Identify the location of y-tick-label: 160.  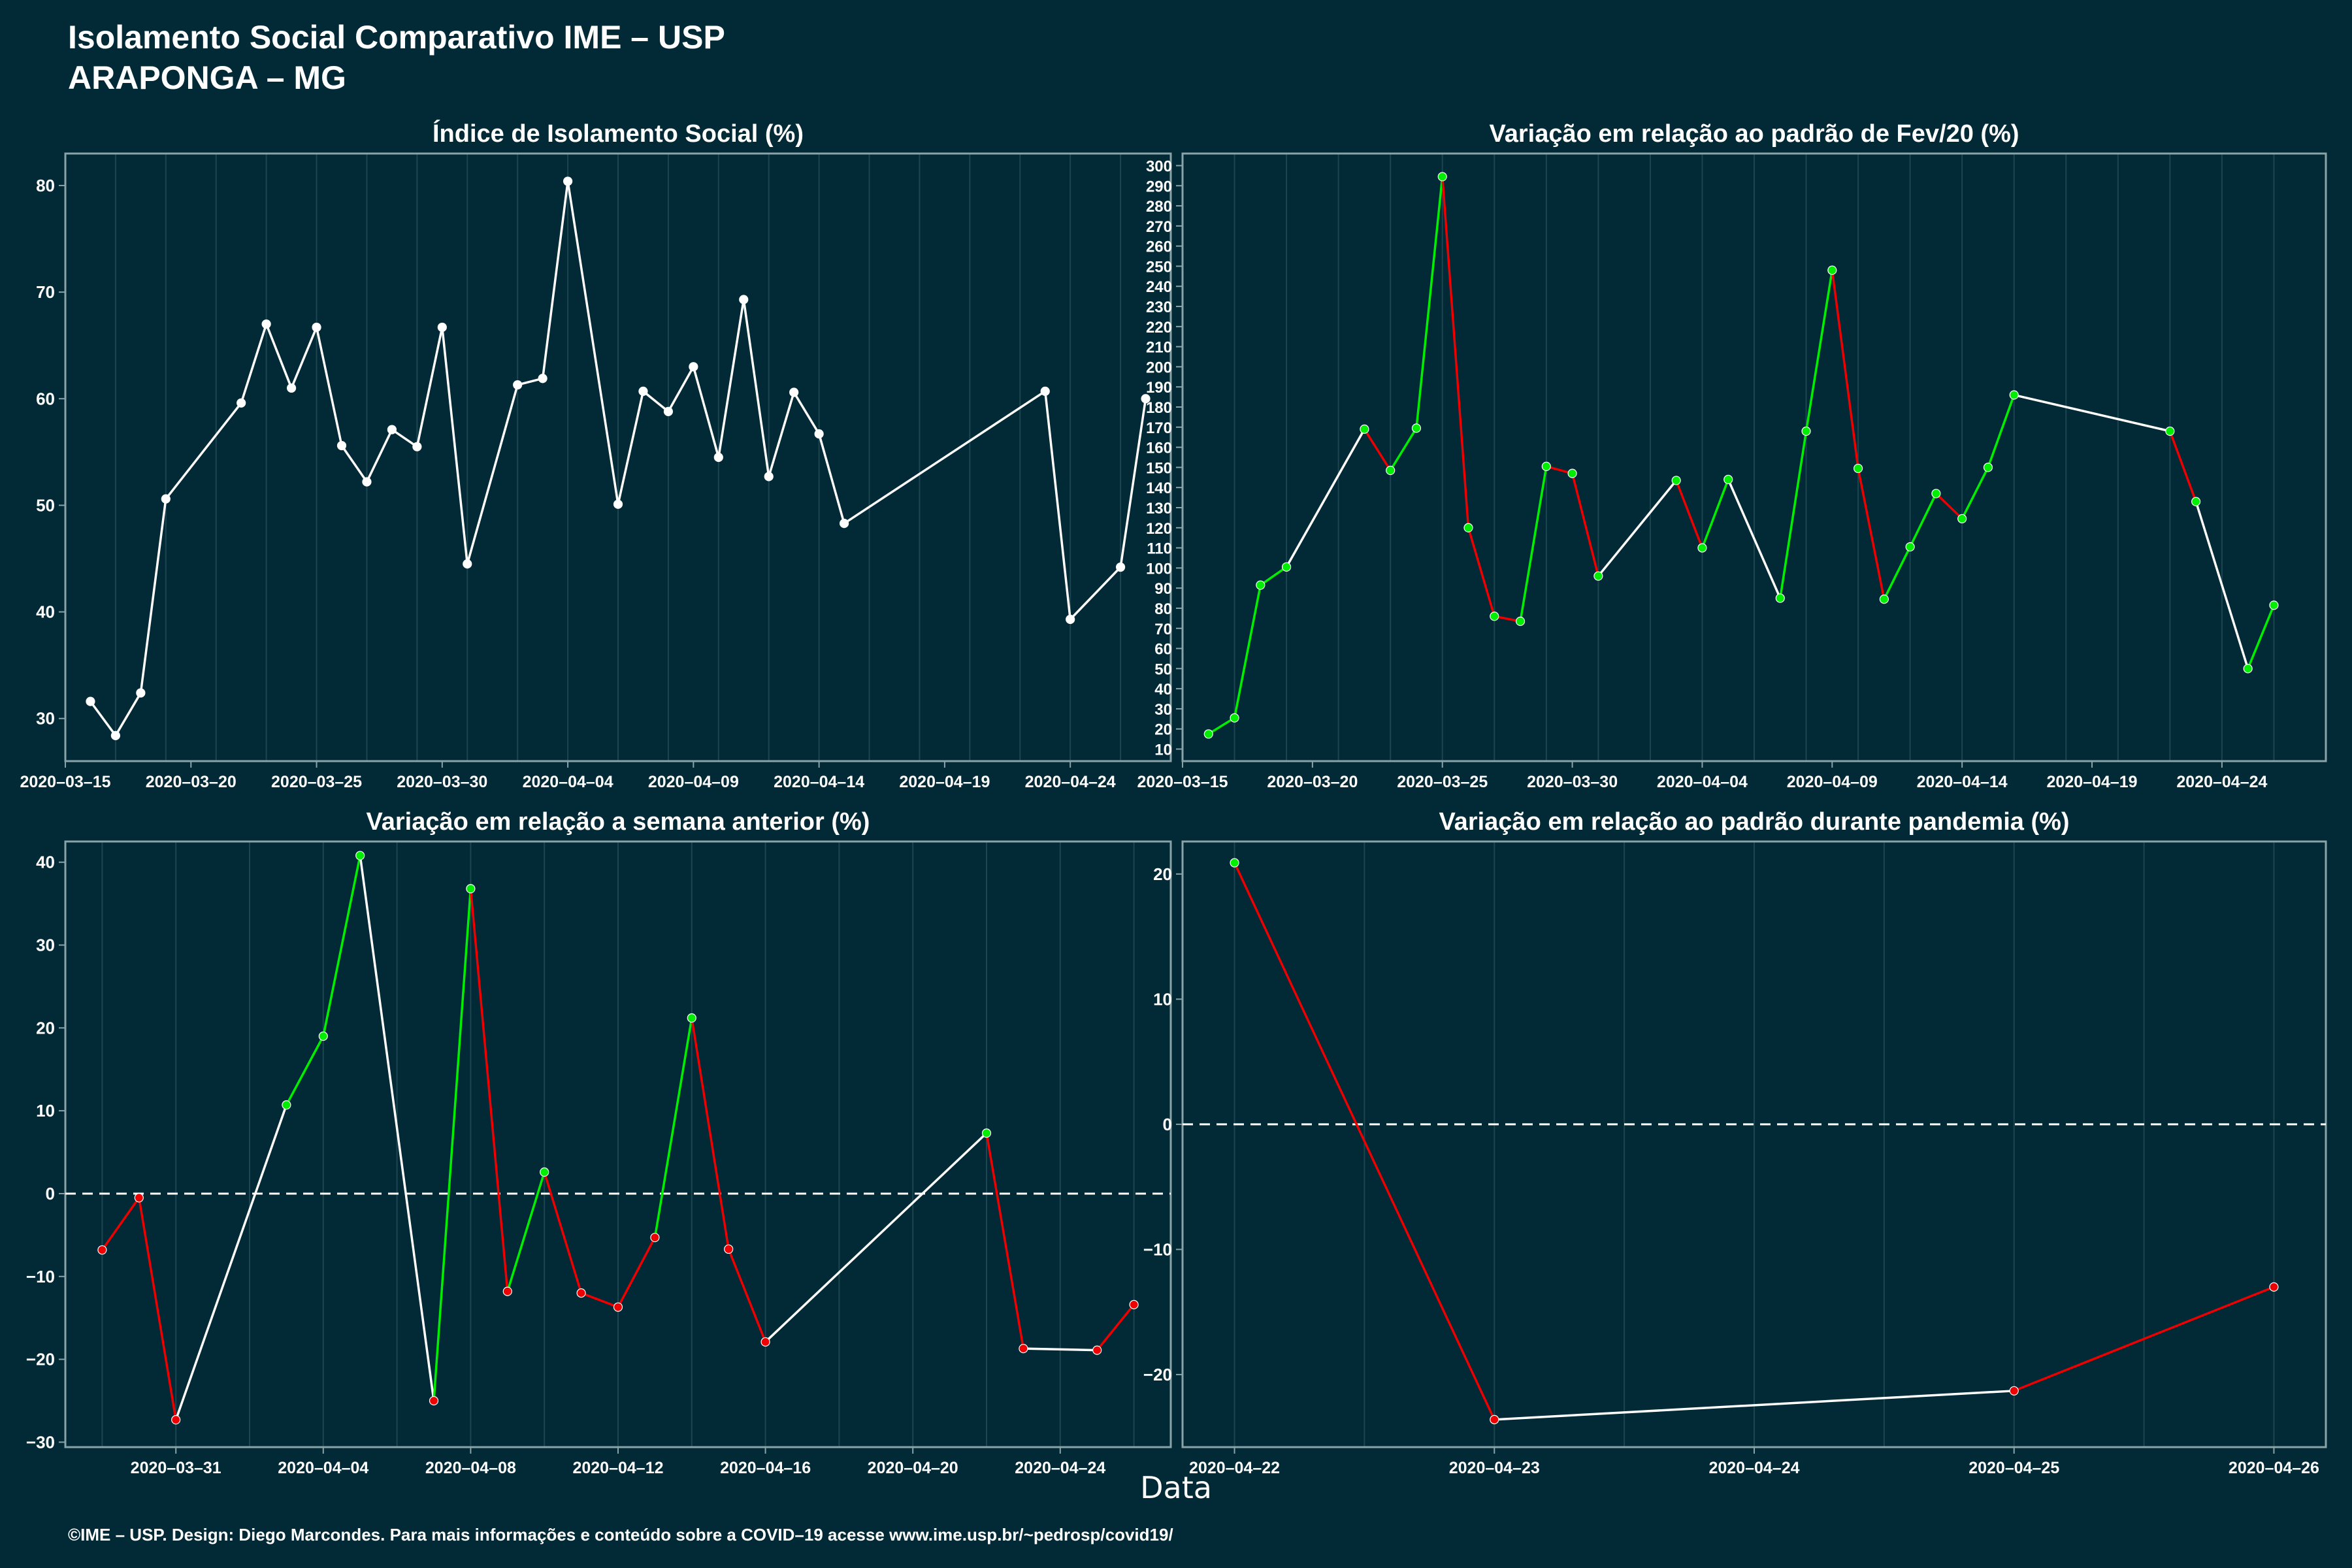
(1159, 448).